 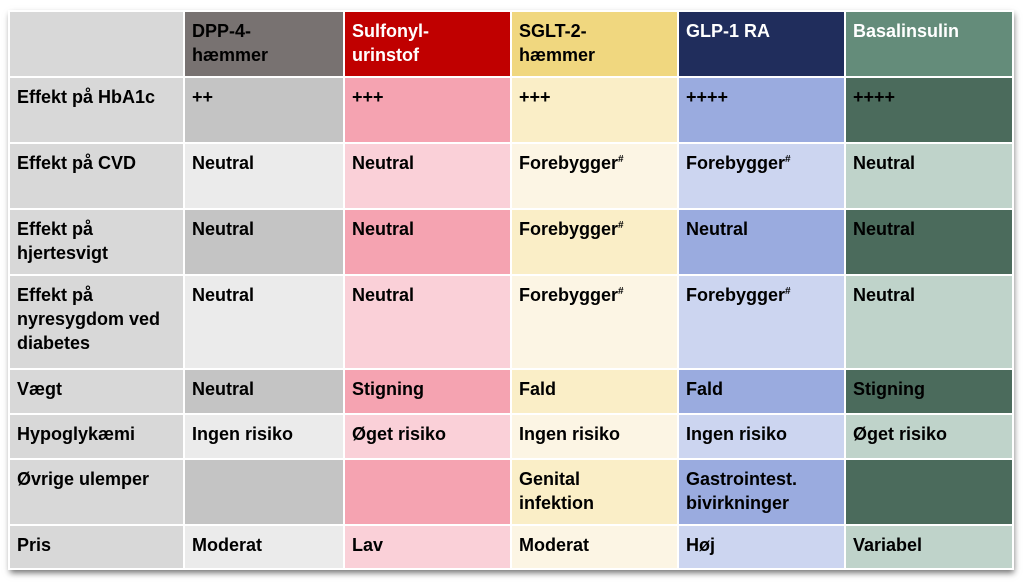 What do you see at coordinates (929, 547) in the screenshot?
I see `cell-basalinsulin: Variabel` at bounding box center [929, 547].